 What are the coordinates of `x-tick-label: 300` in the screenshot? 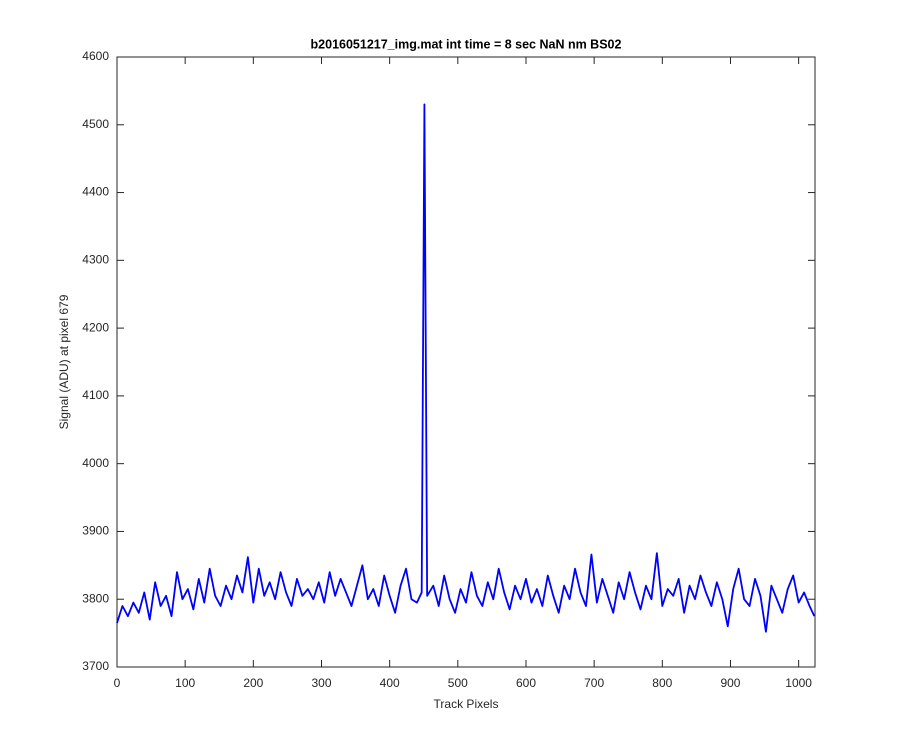 It's located at (321, 683).